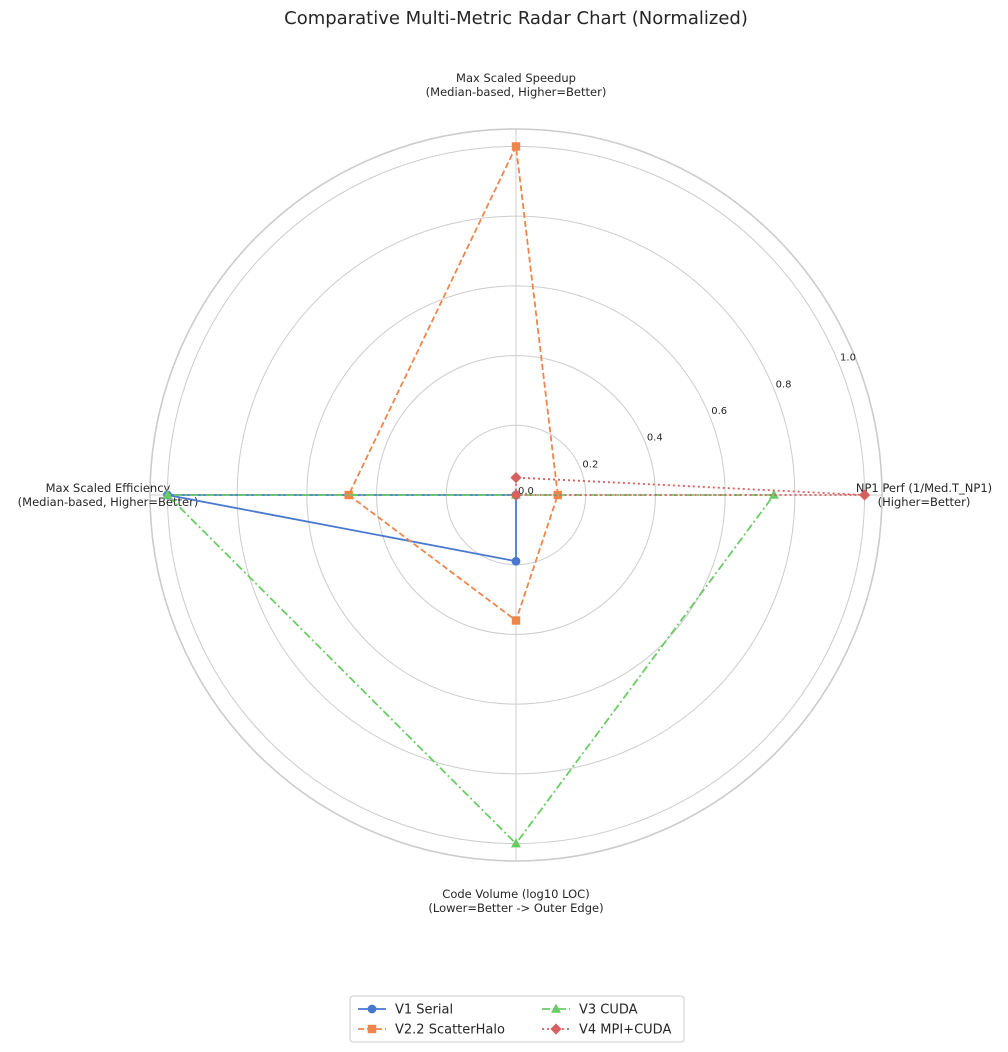 This screenshot has width=1008, height=1052. I want to click on legend-label-v4-mpi-cuda: V4 MPI+CUDA, so click(625, 1030).